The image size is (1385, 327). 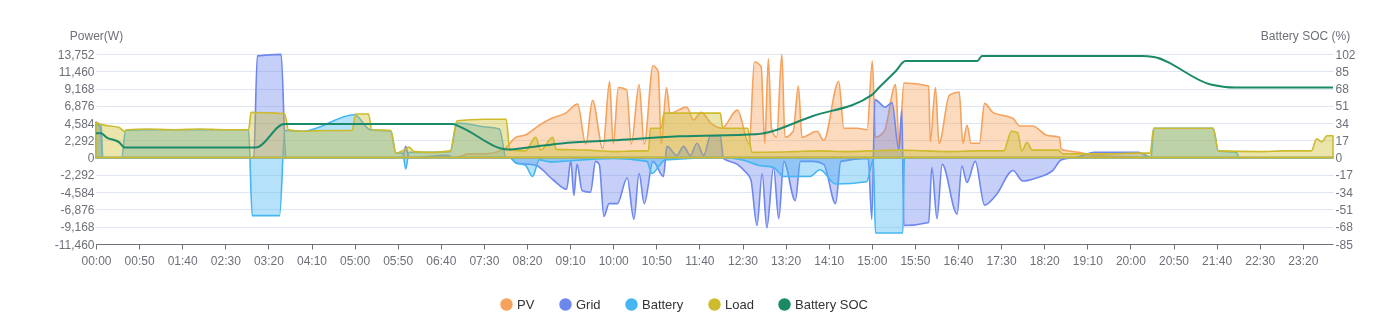 What do you see at coordinates (77, 175) in the screenshot?
I see `y-tick-label: -2,292` at bounding box center [77, 175].